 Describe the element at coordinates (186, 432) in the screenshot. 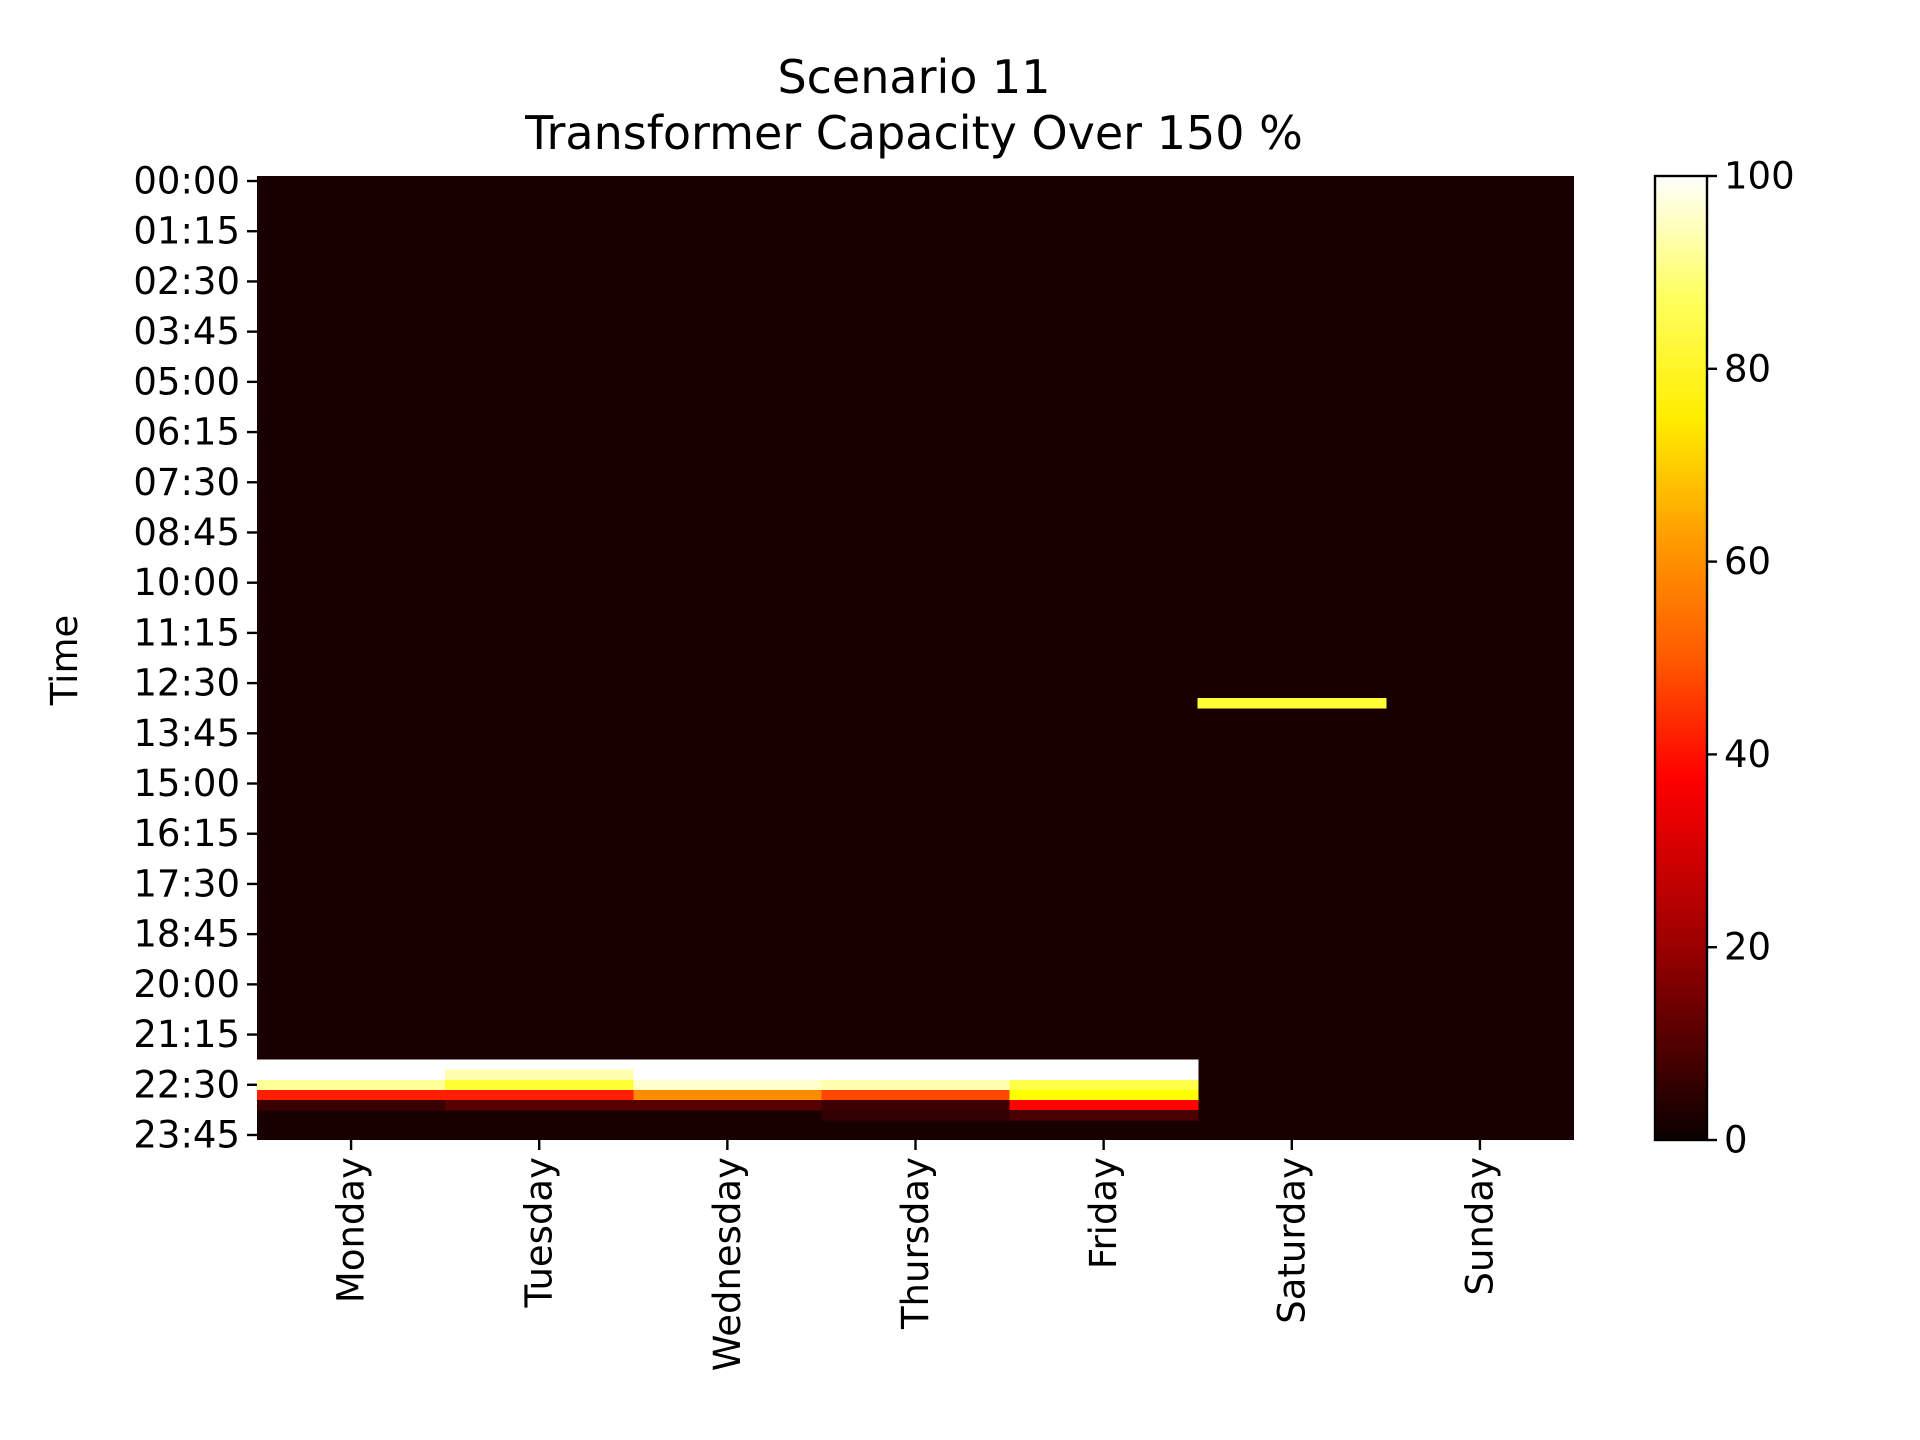

I see `y-tick-label: 06:15` at that location.